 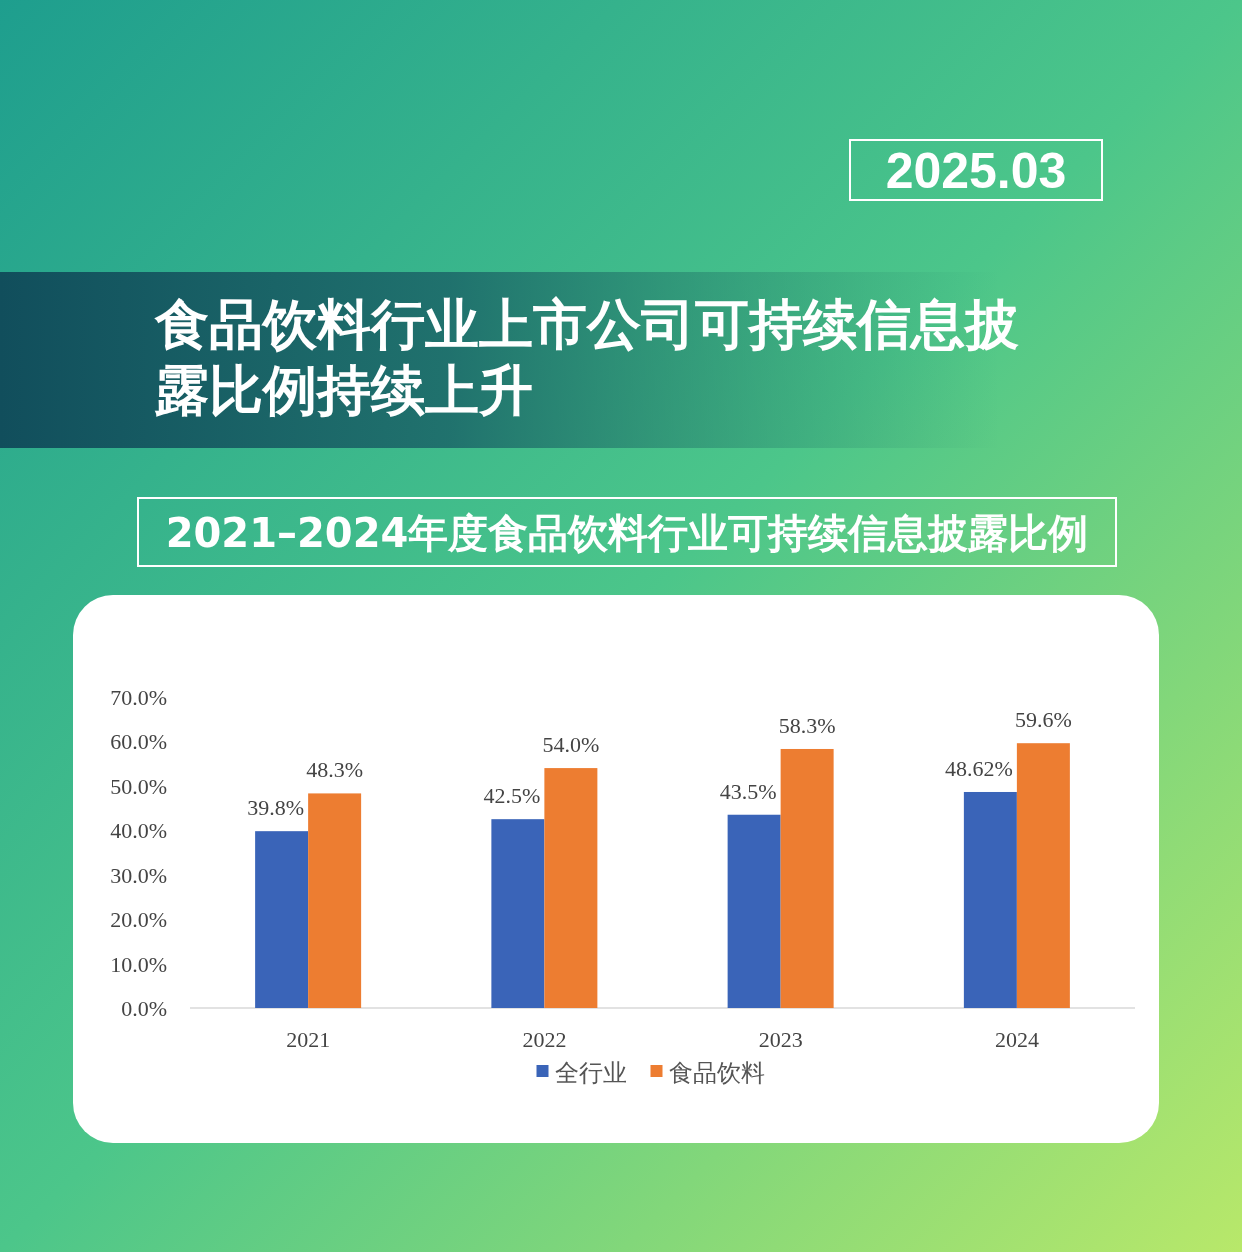 What do you see at coordinates (571, 745) in the screenshot?
I see `data-label: 54.0%` at bounding box center [571, 745].